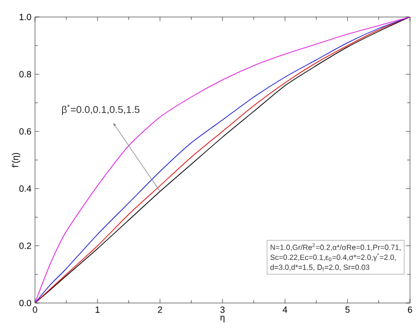  Describe the element at coordinates (347, 309) in the screenshot. I see `x-tick-label: 5` at that location.